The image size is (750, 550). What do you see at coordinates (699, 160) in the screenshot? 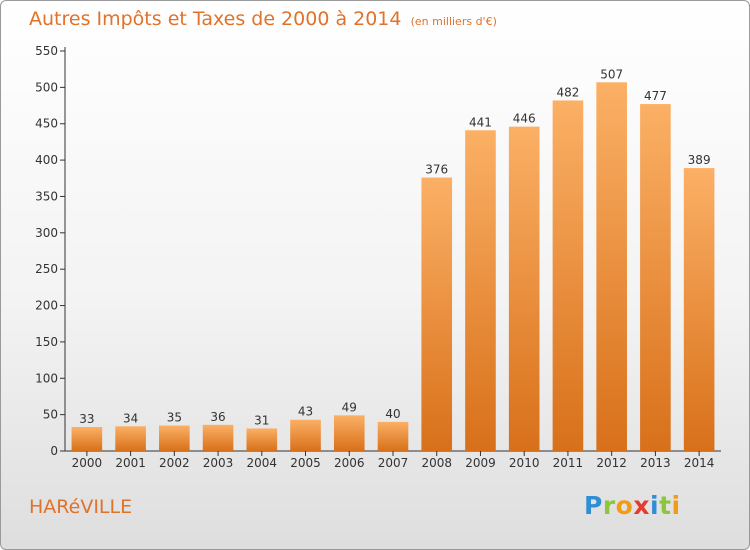
I see `bar-value-label: 389` at bounding box center [699, 160].